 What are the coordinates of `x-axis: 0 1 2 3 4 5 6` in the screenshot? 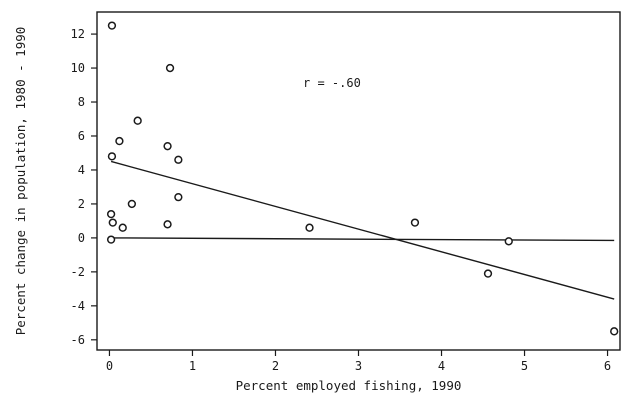 It's located at (358, 361).